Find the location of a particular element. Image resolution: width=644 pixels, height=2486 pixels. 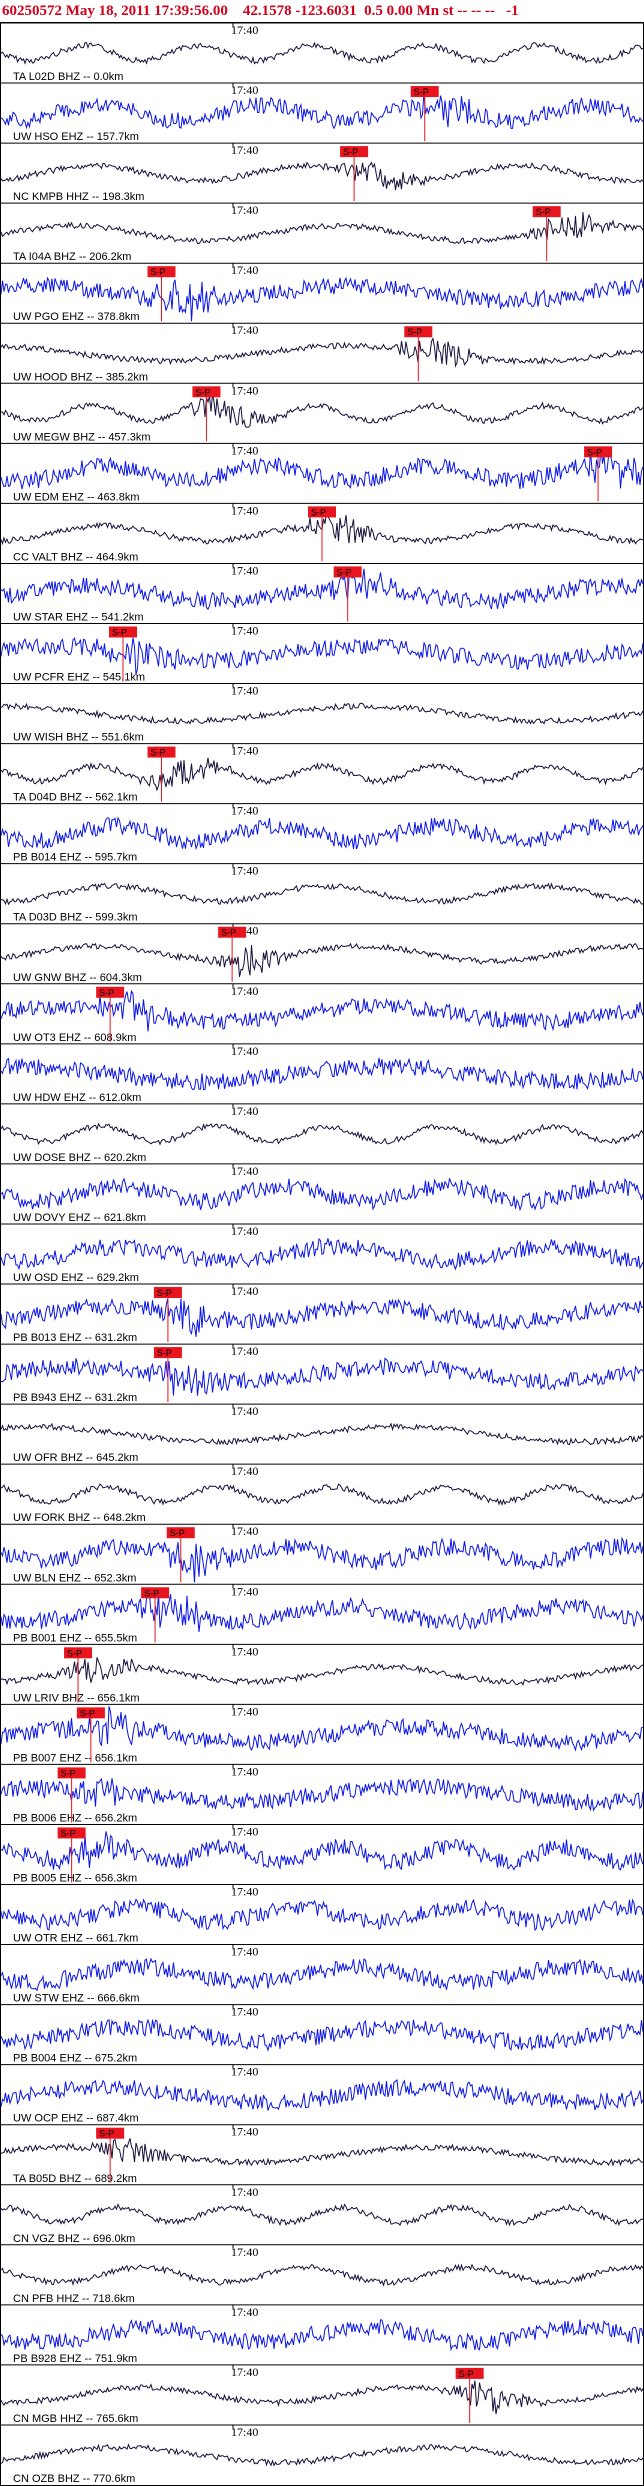

station-label: UW BLN EHZ -- 652.3km is located at coordinates (74, 1578).